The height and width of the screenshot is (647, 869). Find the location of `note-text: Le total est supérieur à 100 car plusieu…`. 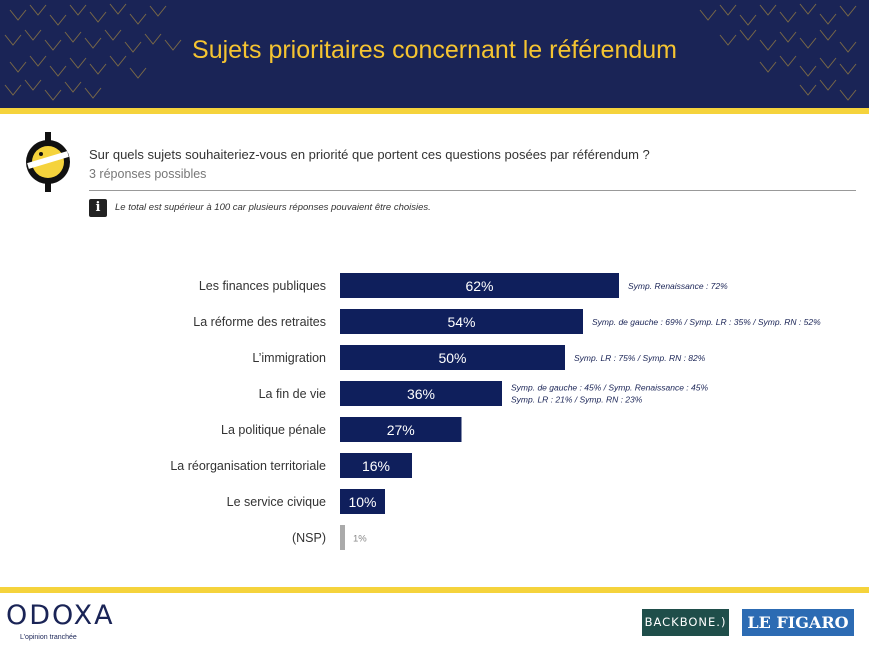

note-text: Le total est supérieur à 100 car plusieu… is located at coordinates (273, 207).